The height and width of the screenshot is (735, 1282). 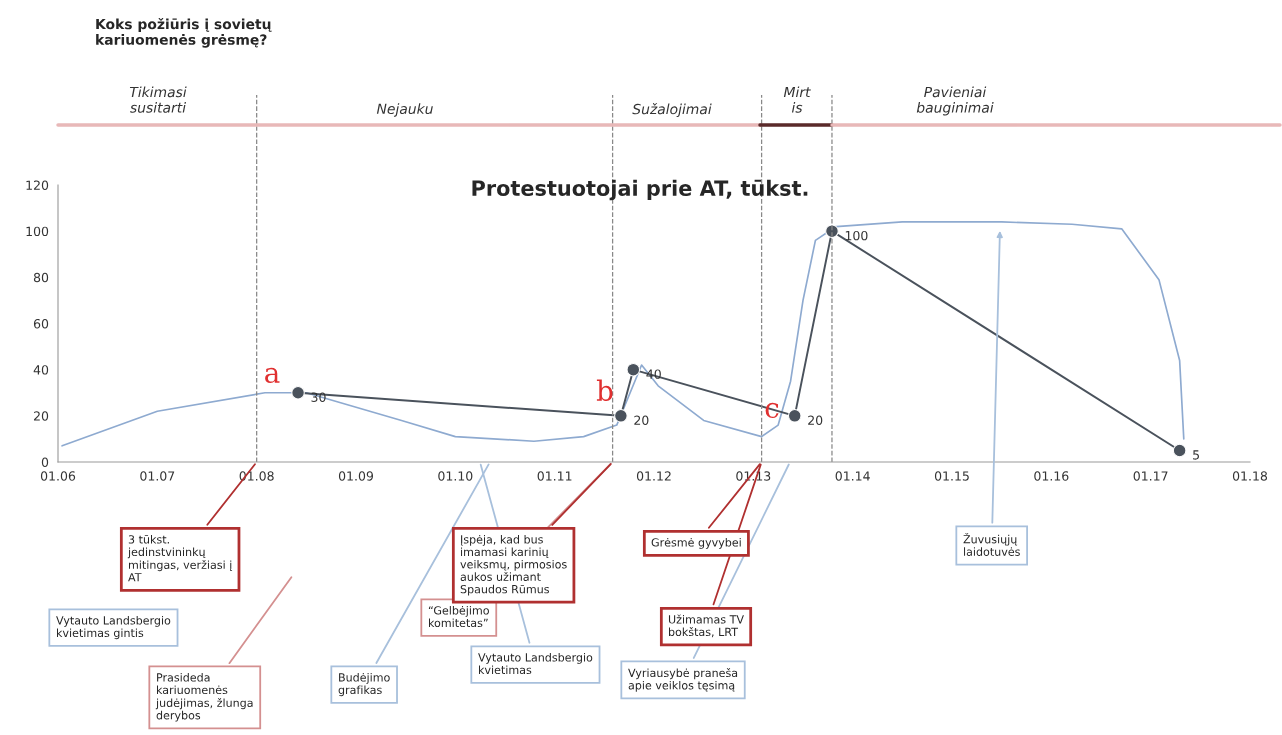 I want to click on annotation: Užimamas TV bokštas, LRT, so click(x=706, y=626).